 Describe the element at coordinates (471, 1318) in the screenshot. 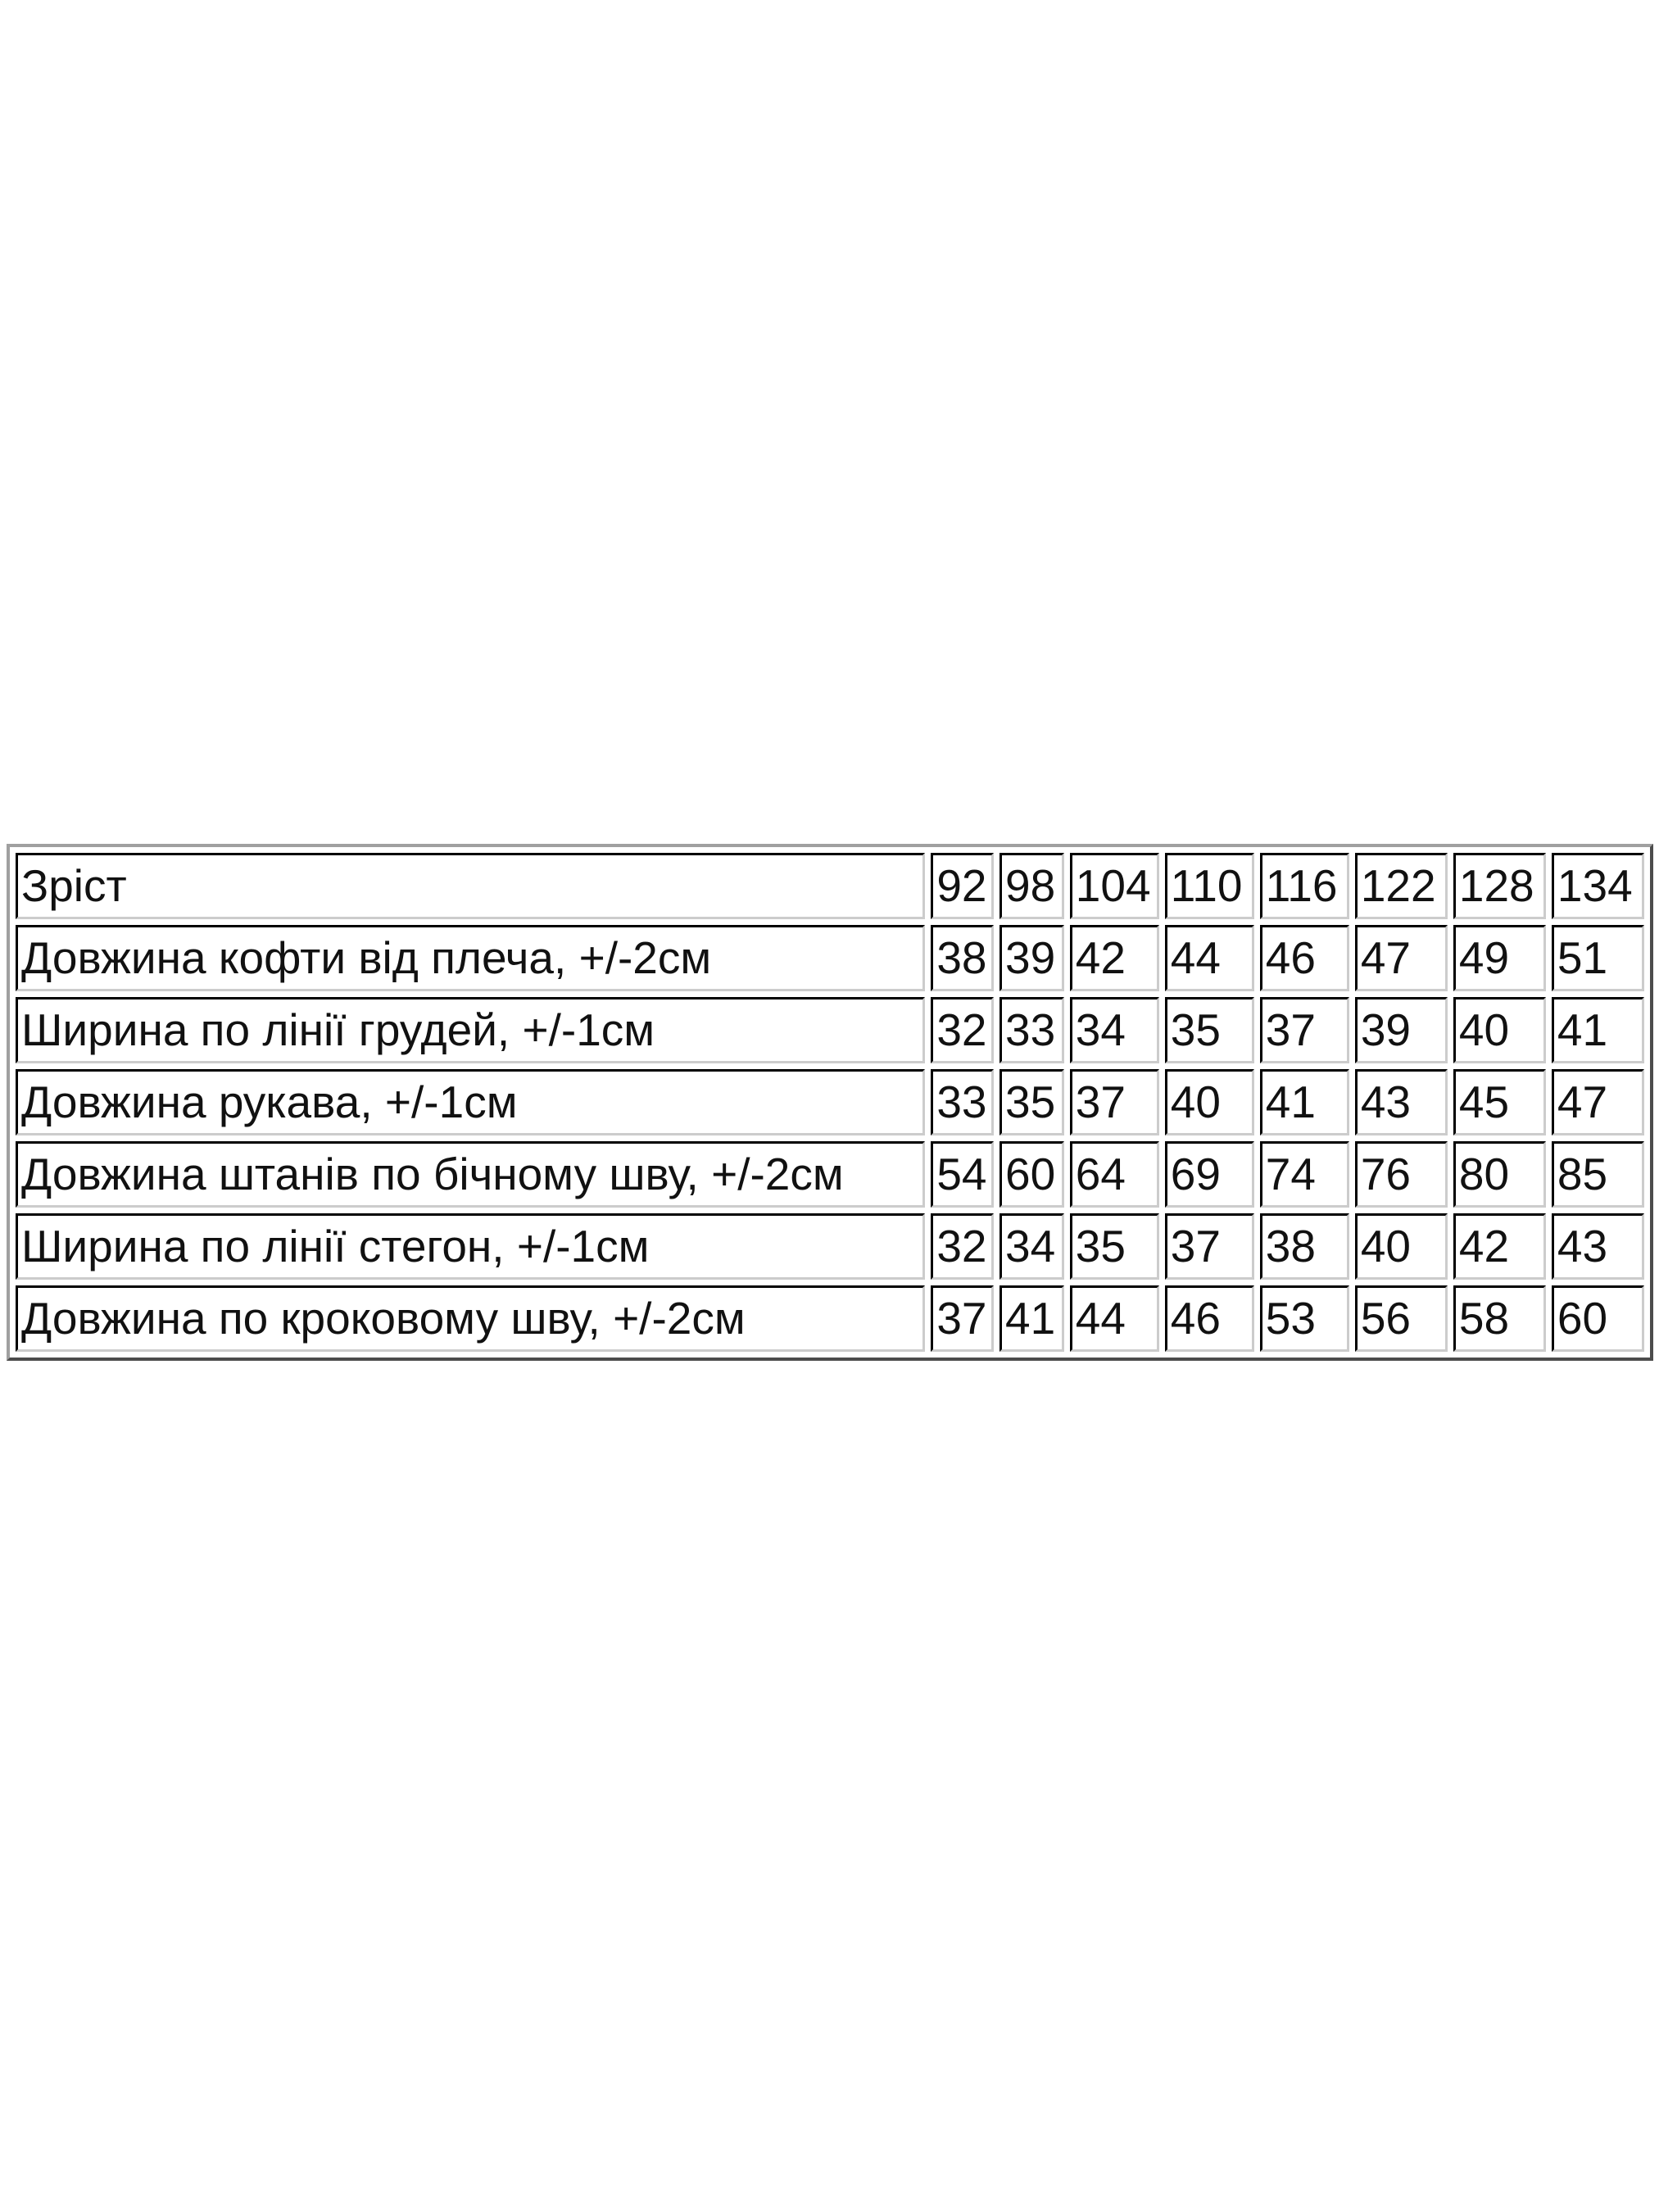

I see `row-label: Довжина по кроковому шву, +/-2см` at that location.